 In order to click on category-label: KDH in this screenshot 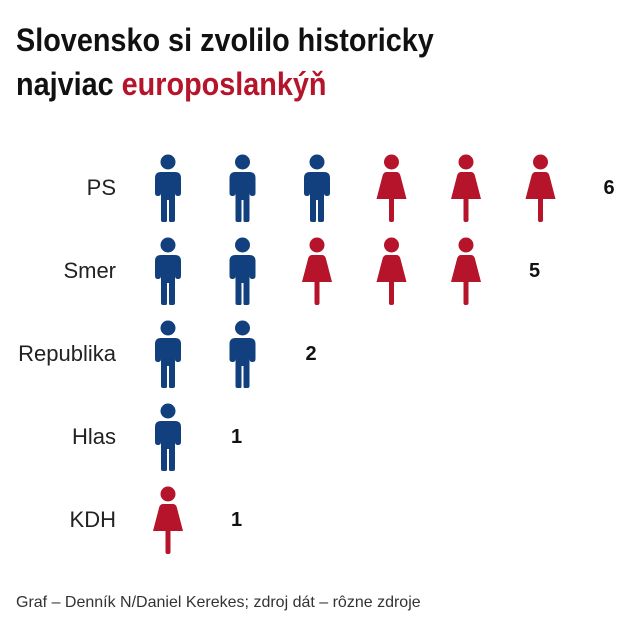, I will do `click(93, 519)`.